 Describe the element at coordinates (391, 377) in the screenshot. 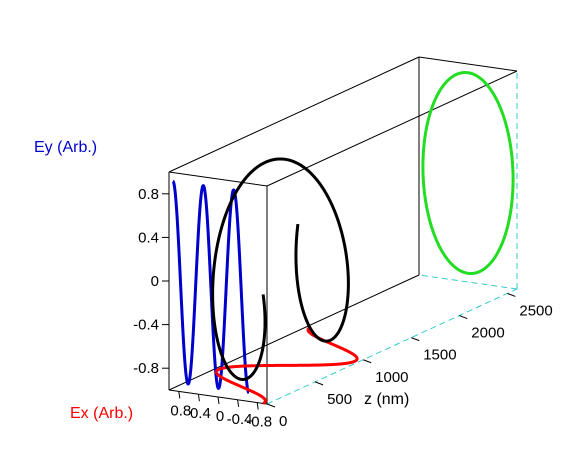

I see `z-tick-label: 1000` at that location.